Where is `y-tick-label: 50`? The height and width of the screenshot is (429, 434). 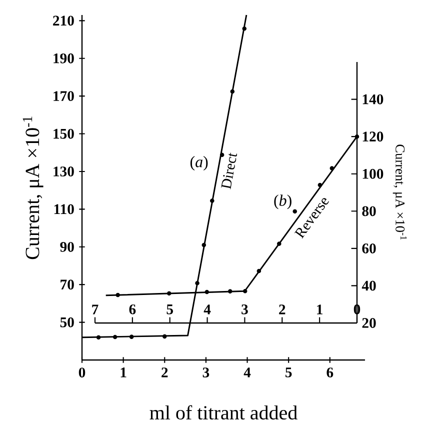 y-tick-label: 50 is located at coordinates (67, 322).